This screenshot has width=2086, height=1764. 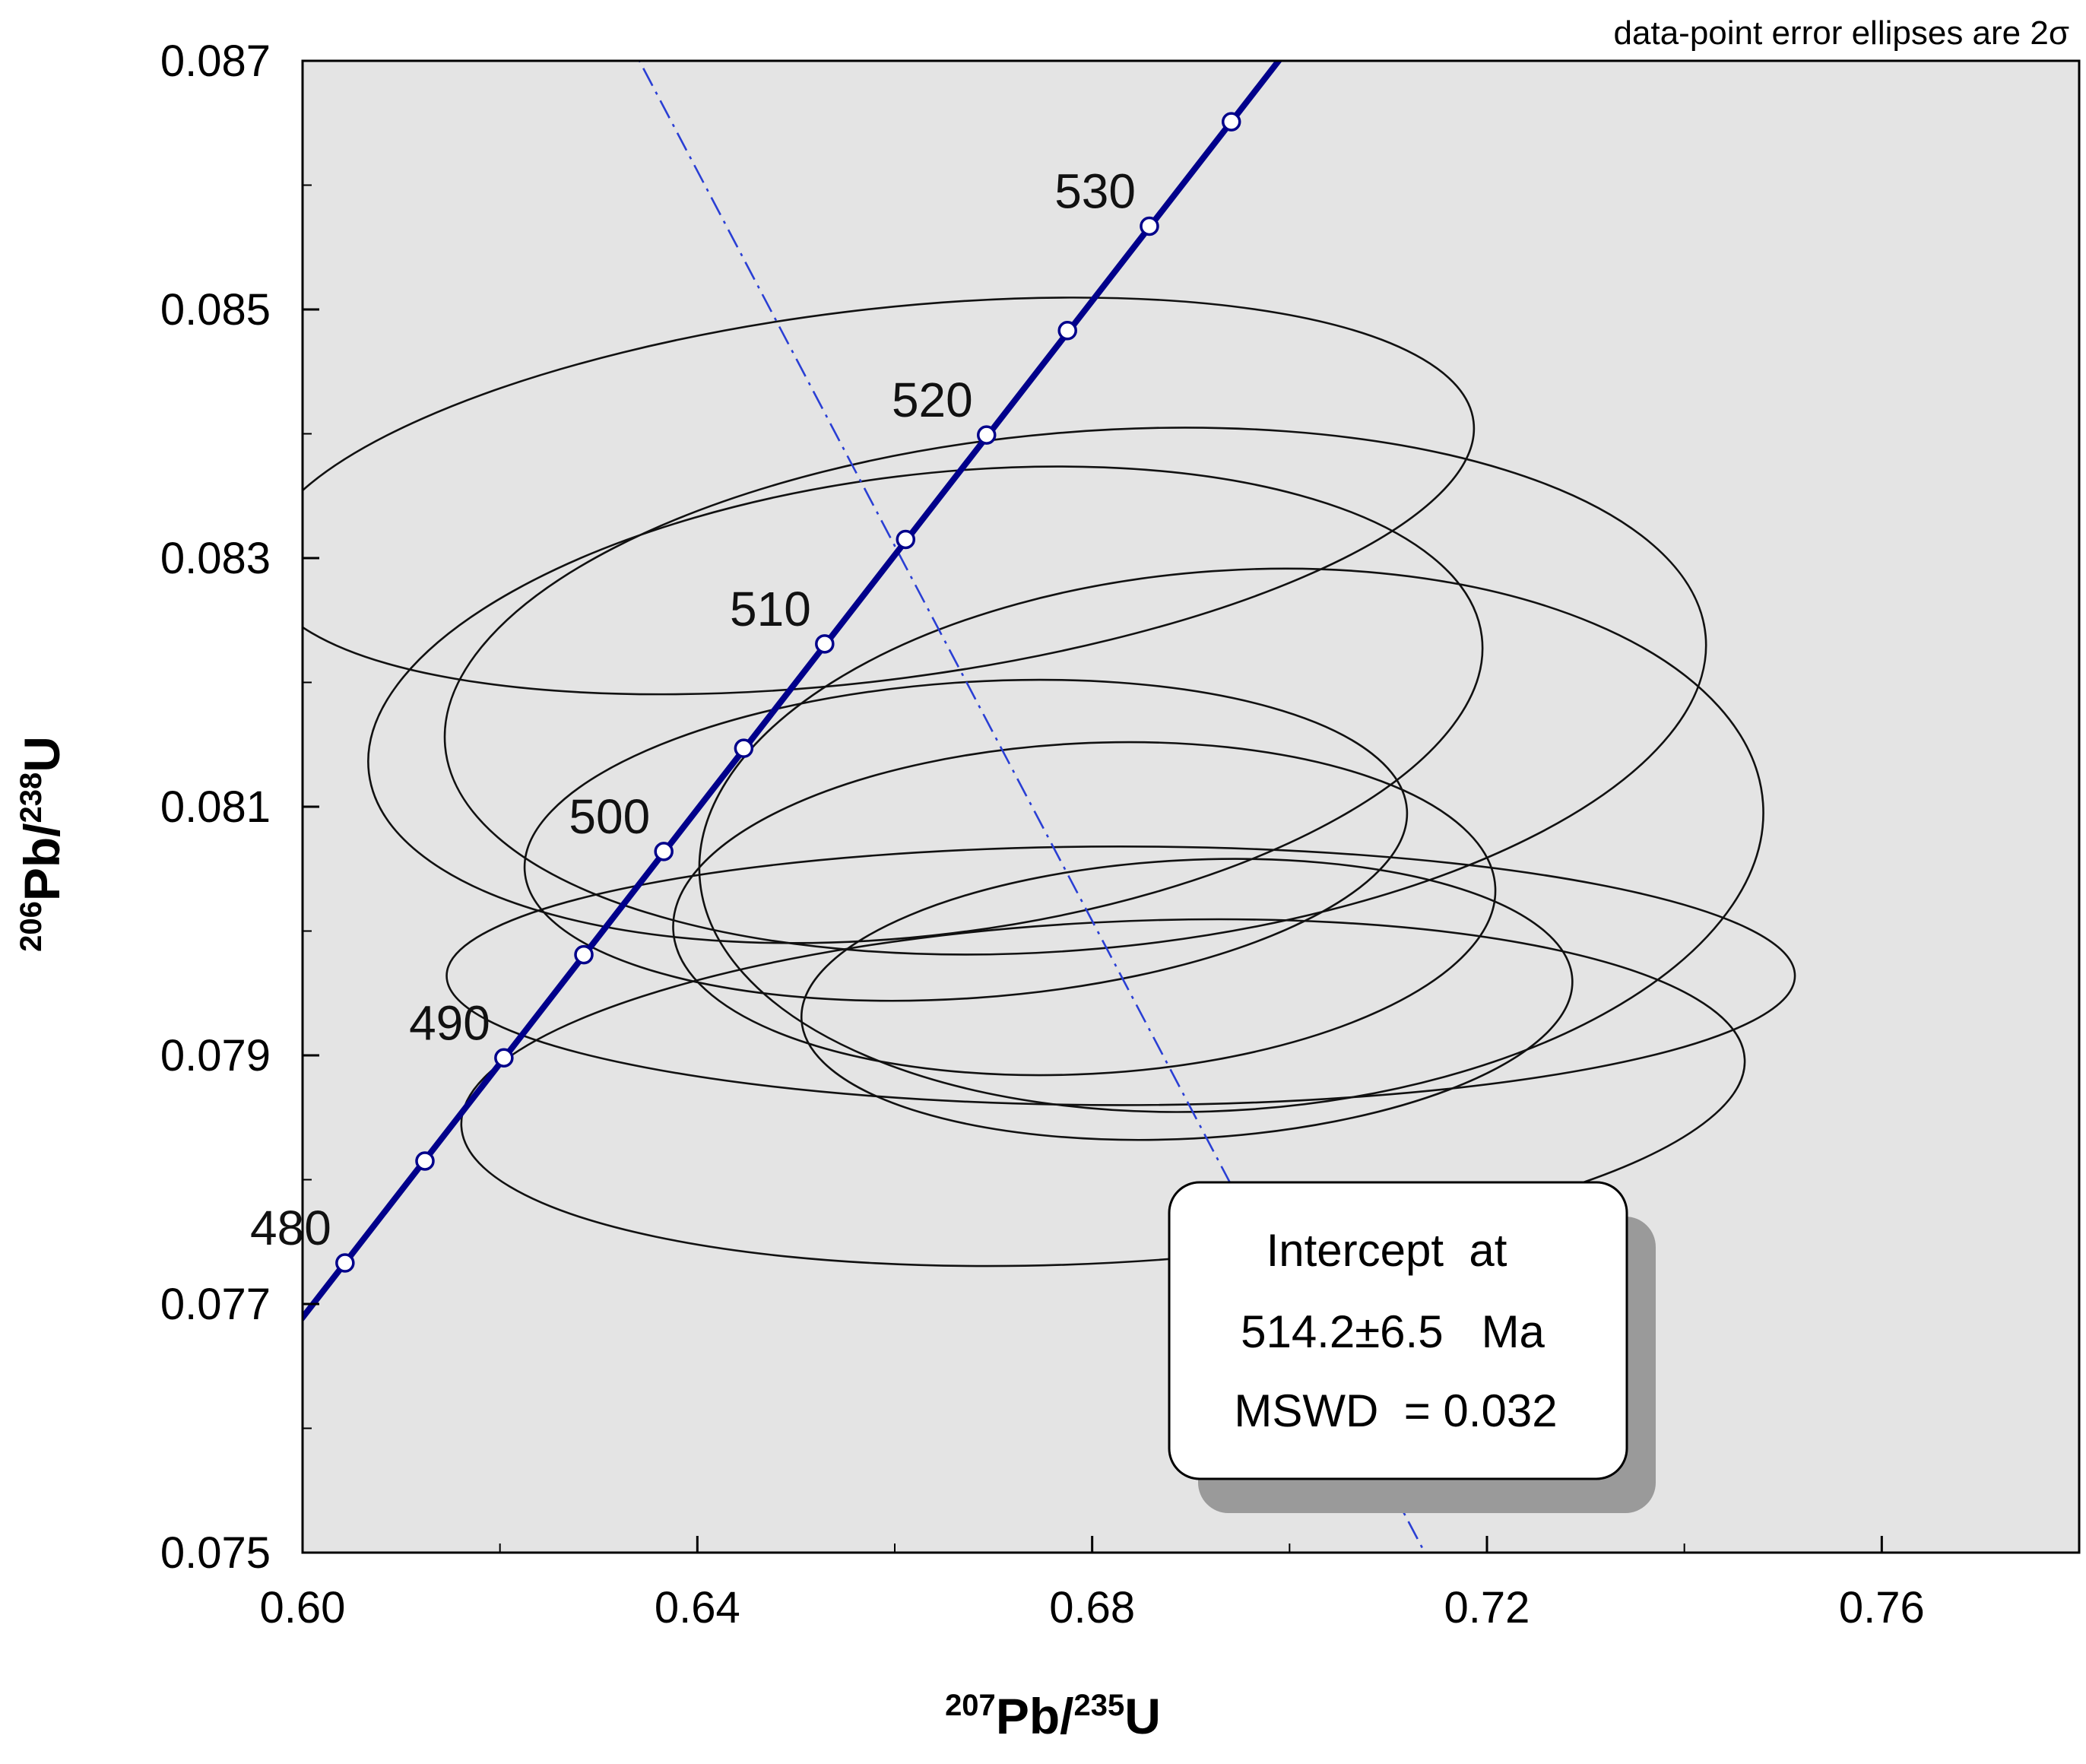 What do you see at coordinates (216, 558) in the screenshot?
I see `y-tick-label: 0.083` at bounding box center [216, 558].